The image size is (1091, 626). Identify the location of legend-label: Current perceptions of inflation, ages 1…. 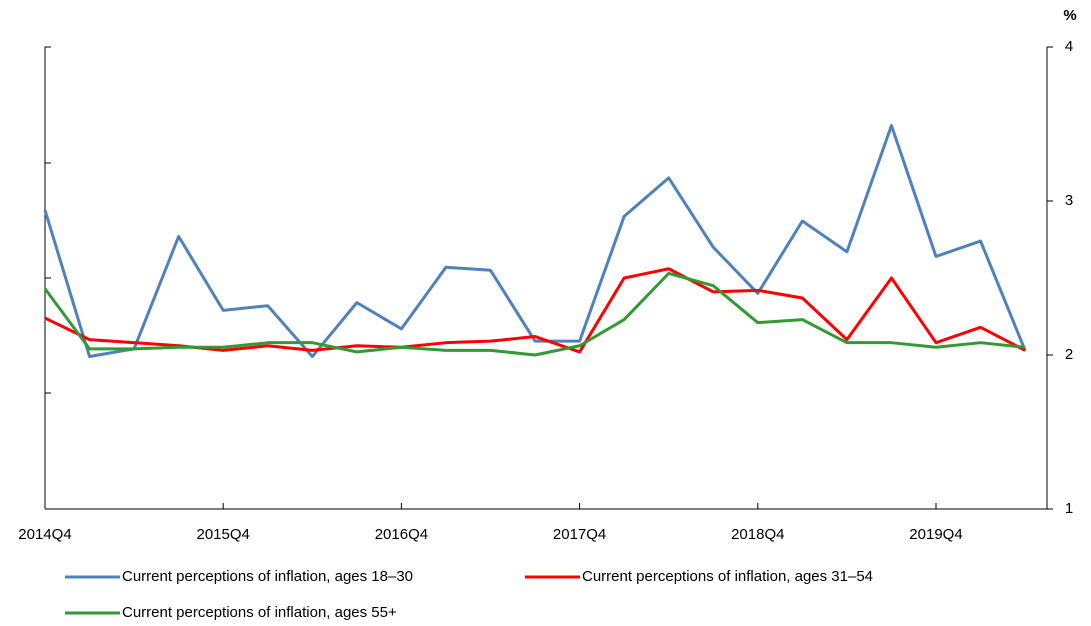
(267, 576).